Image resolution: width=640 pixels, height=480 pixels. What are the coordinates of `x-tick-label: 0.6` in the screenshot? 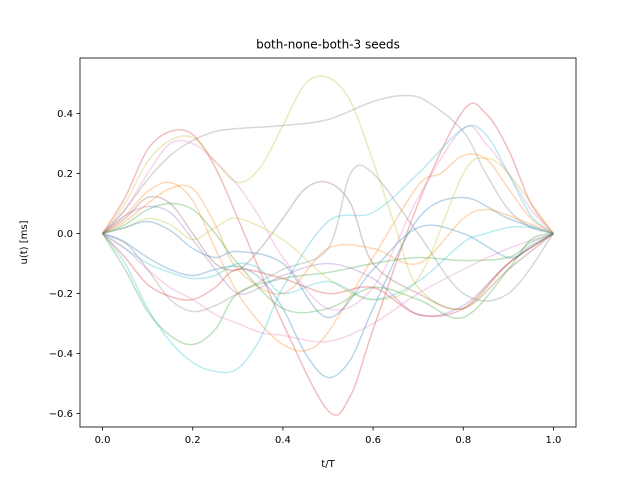 It's located at (373, 440).